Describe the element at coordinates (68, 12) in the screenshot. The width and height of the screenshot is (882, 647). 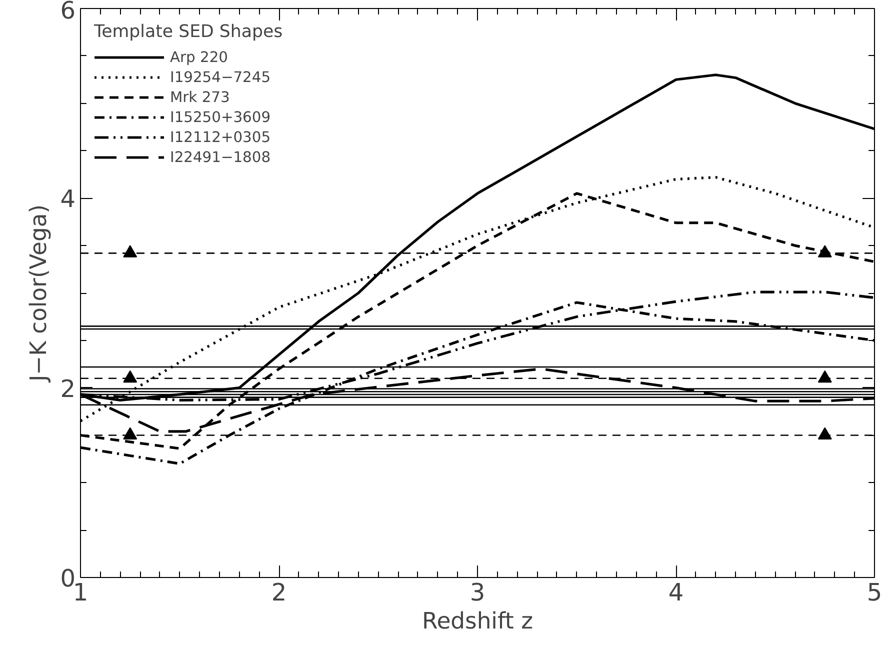
I see `y-tick-label: 6` at that location.